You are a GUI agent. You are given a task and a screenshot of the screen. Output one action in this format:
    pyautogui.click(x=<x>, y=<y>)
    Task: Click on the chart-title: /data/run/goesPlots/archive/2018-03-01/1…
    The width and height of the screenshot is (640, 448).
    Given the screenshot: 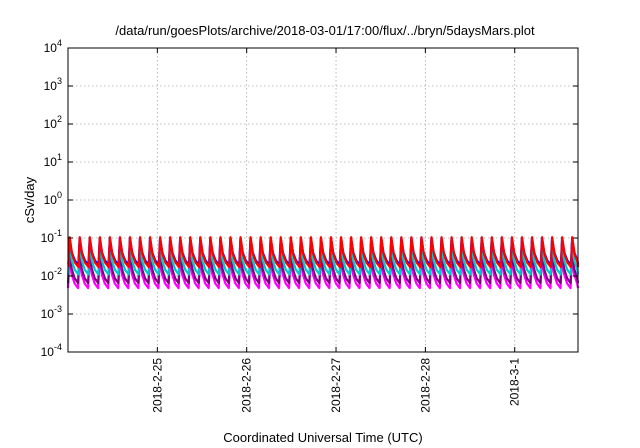 What is the action you would take?
    pyautogui.click(x=325, y=30)
    